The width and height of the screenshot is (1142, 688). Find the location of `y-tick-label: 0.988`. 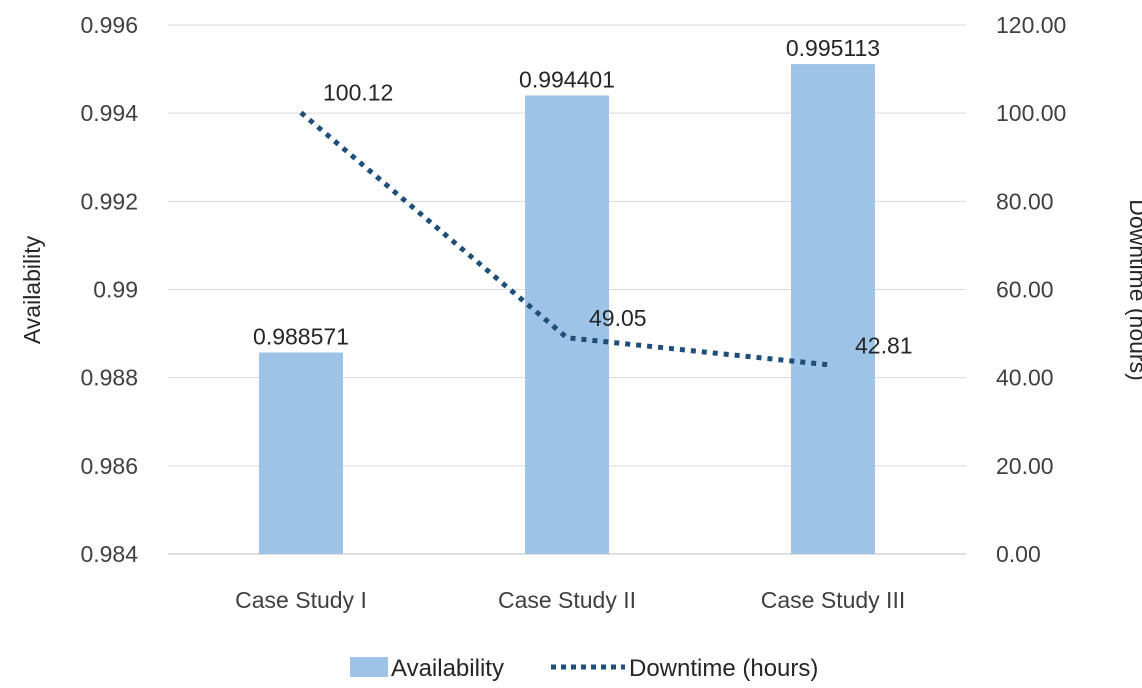

y-tick-label: 0.988 is located at coordinates (109, 378).